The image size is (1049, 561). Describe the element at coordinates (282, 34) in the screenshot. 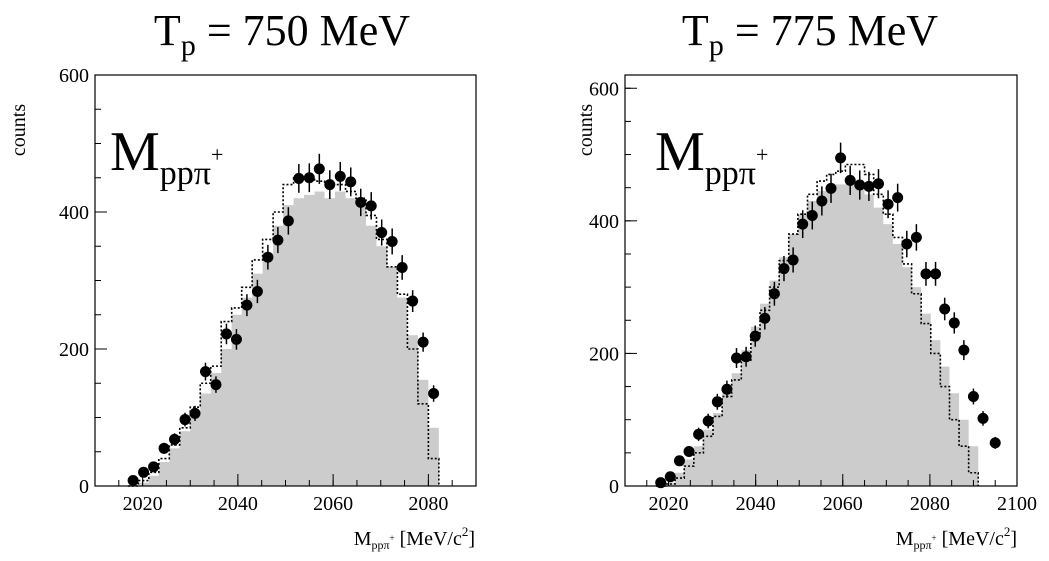

I see `plot-title: Tp = 750 MeV` at that location.